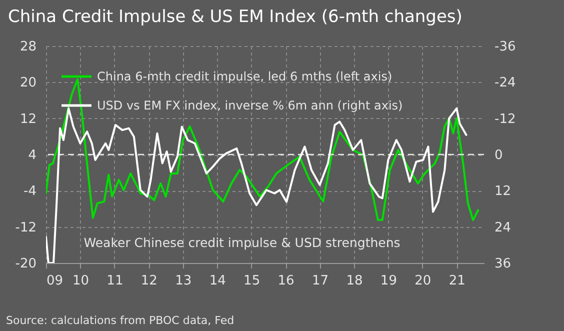  Describe the element at coordinates (25, 228) in the screenshot. I see `y-tick-label: -12` at that location.